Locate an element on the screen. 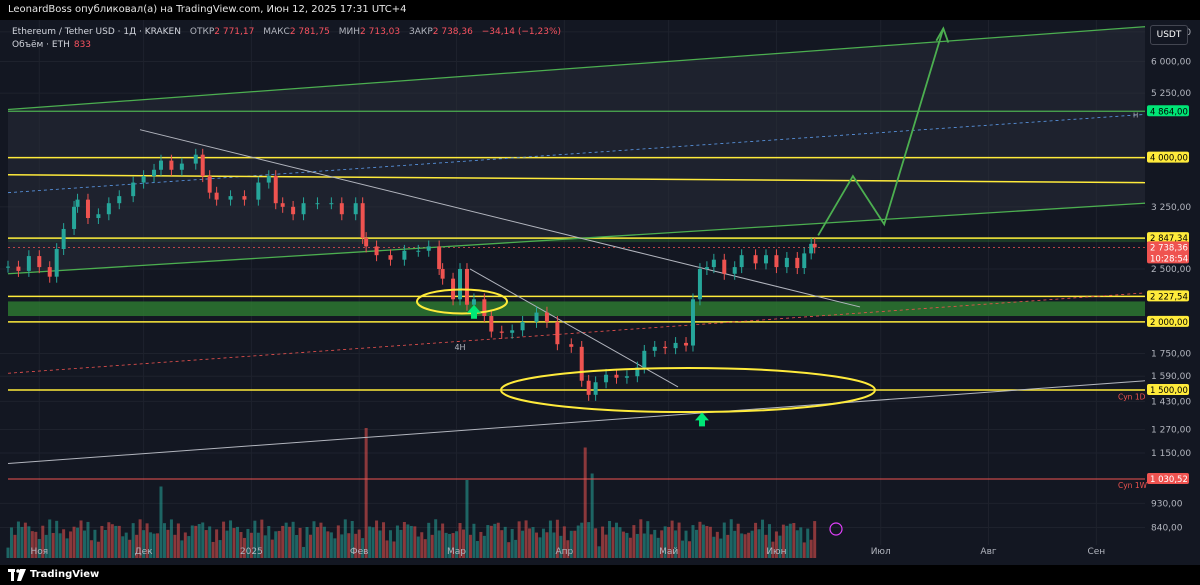  dashed-support-line is located at coordinates (576, 333).